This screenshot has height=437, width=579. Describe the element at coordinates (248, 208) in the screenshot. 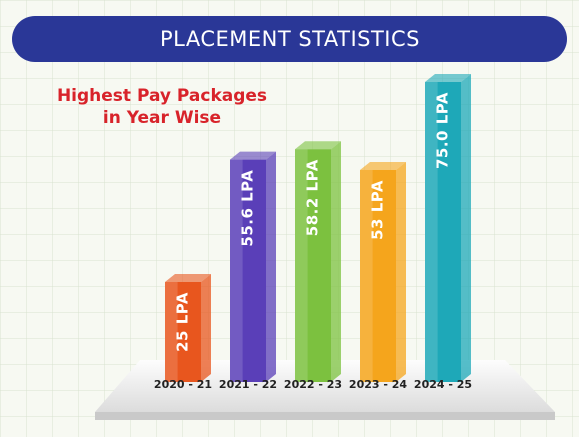

I see `value-label: 55.6 LPA` at that location.